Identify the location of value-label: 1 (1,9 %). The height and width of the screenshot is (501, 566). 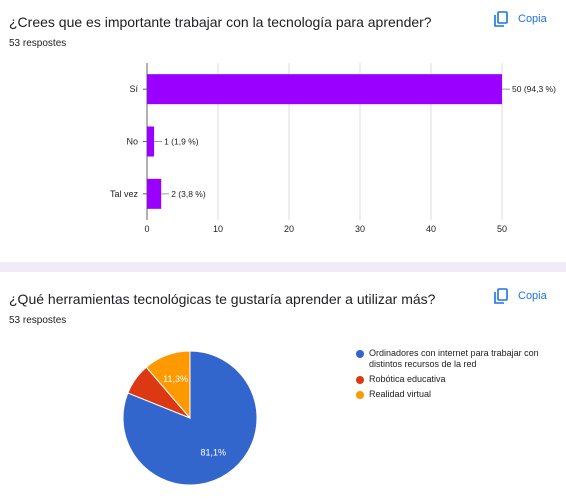
(181, 142).